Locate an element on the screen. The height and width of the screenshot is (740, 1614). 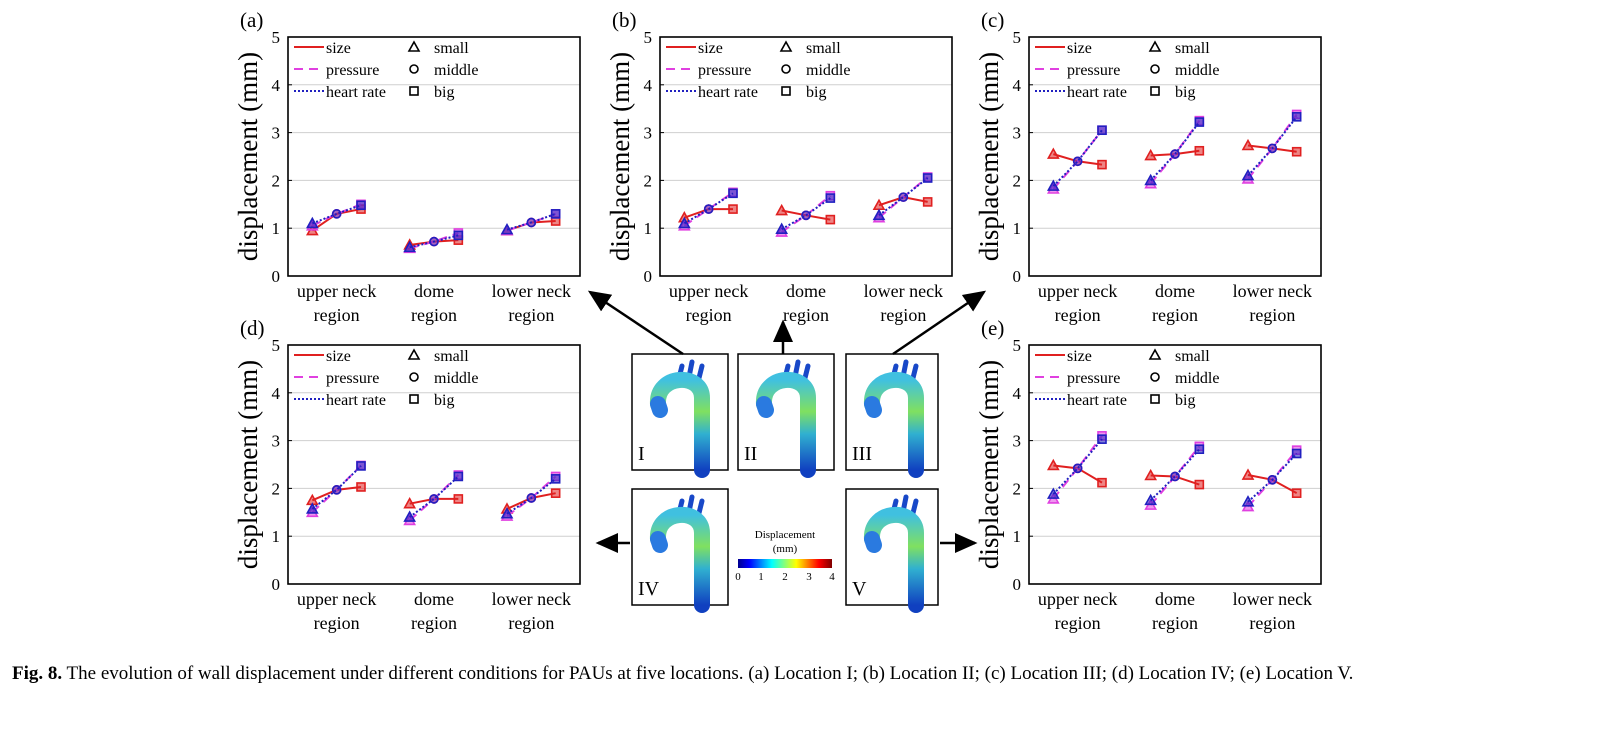
y-axis-label: displacement (mm) is located at coordinates (989, 156).